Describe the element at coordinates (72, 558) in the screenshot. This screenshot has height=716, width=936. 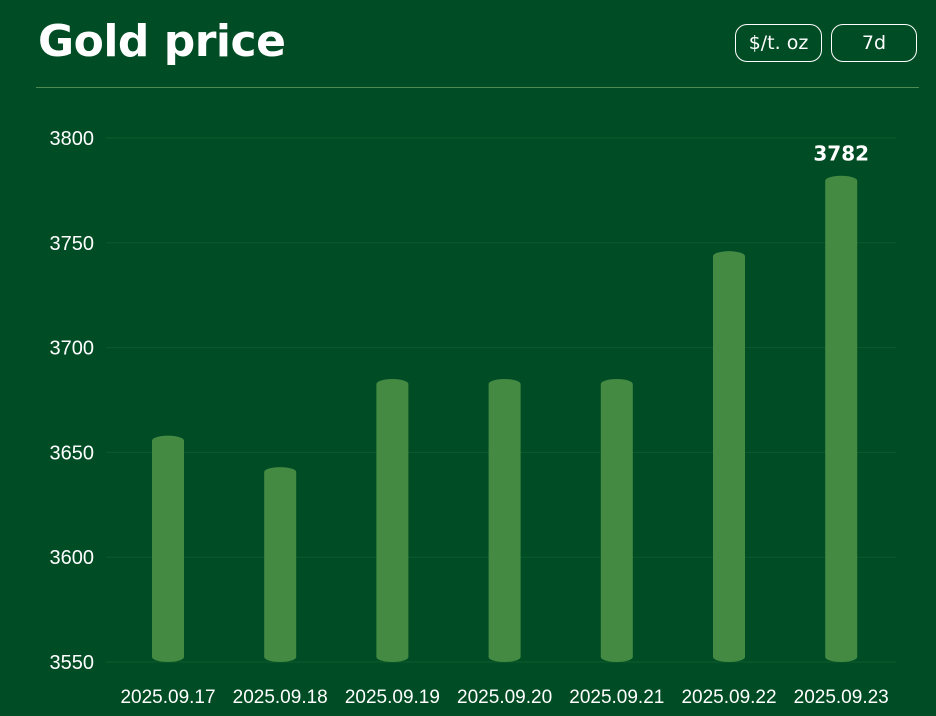
I see `y-tick-label: 3600` at that location.